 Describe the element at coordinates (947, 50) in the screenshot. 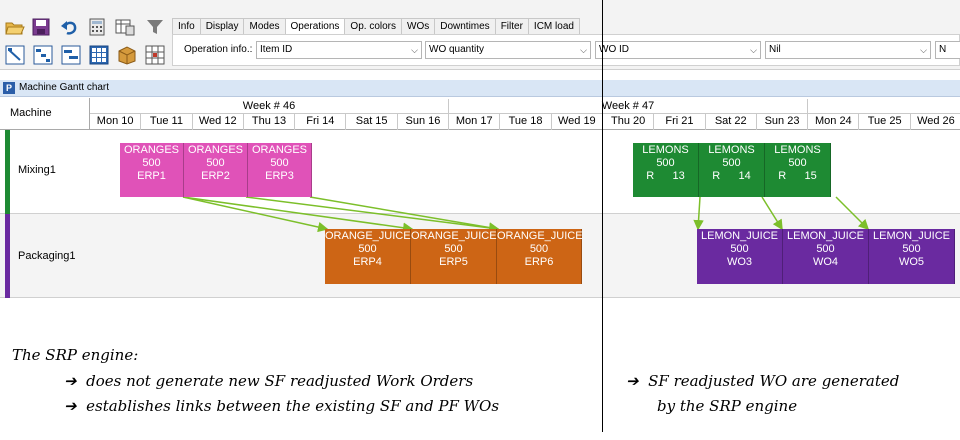

I see `operation-info-combo-5: N` at that location.